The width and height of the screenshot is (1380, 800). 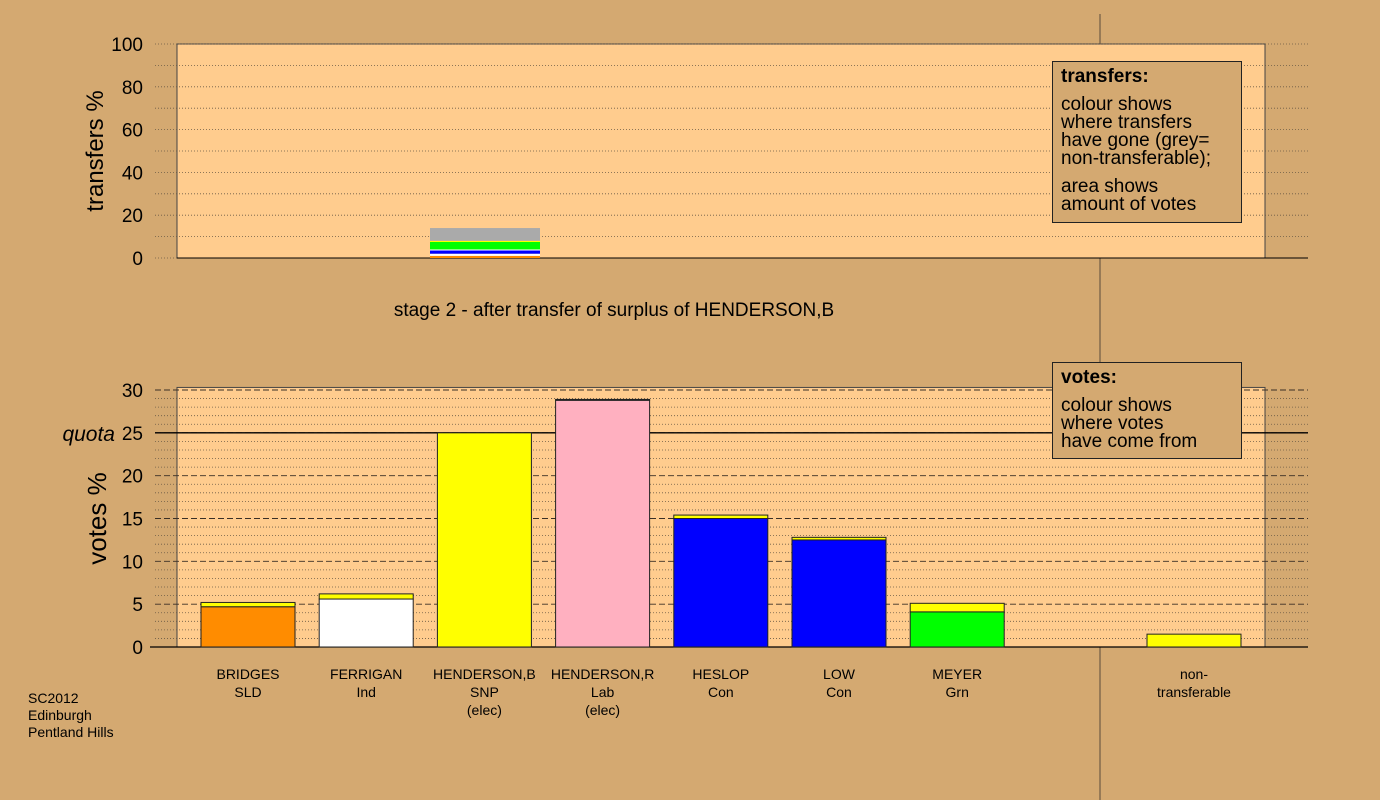 What do you see at coordinates (365, 692) in the screenshot?
I see `candidate-party: Ind` at bounding box center [365, 692].